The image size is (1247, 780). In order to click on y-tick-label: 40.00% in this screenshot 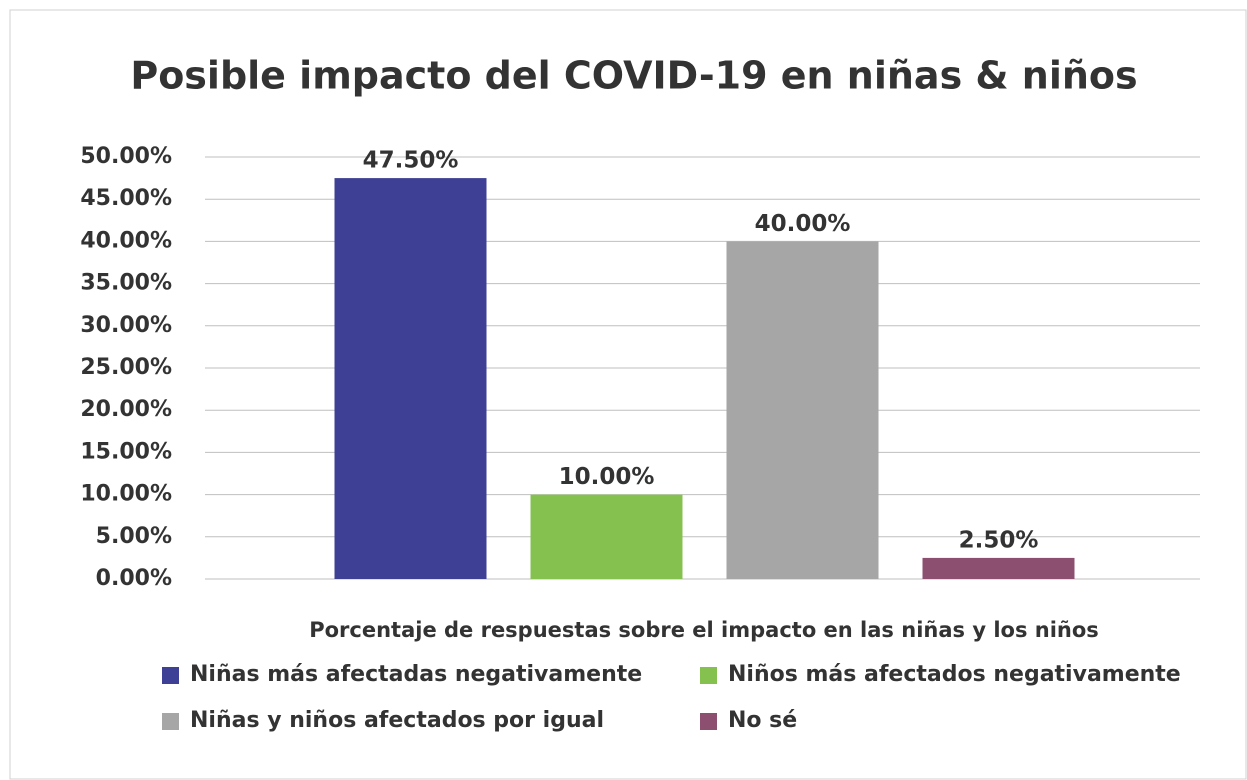, I will do `click(126, 240)`.